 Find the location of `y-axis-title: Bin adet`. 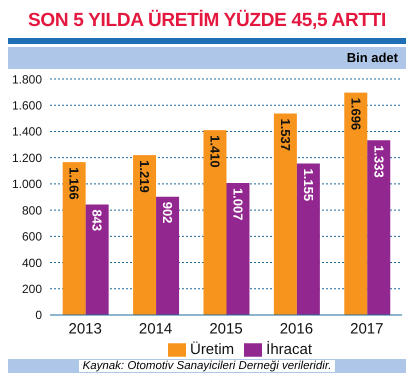

y-axis-title: Bin adet is located at coordinates (207, 58).